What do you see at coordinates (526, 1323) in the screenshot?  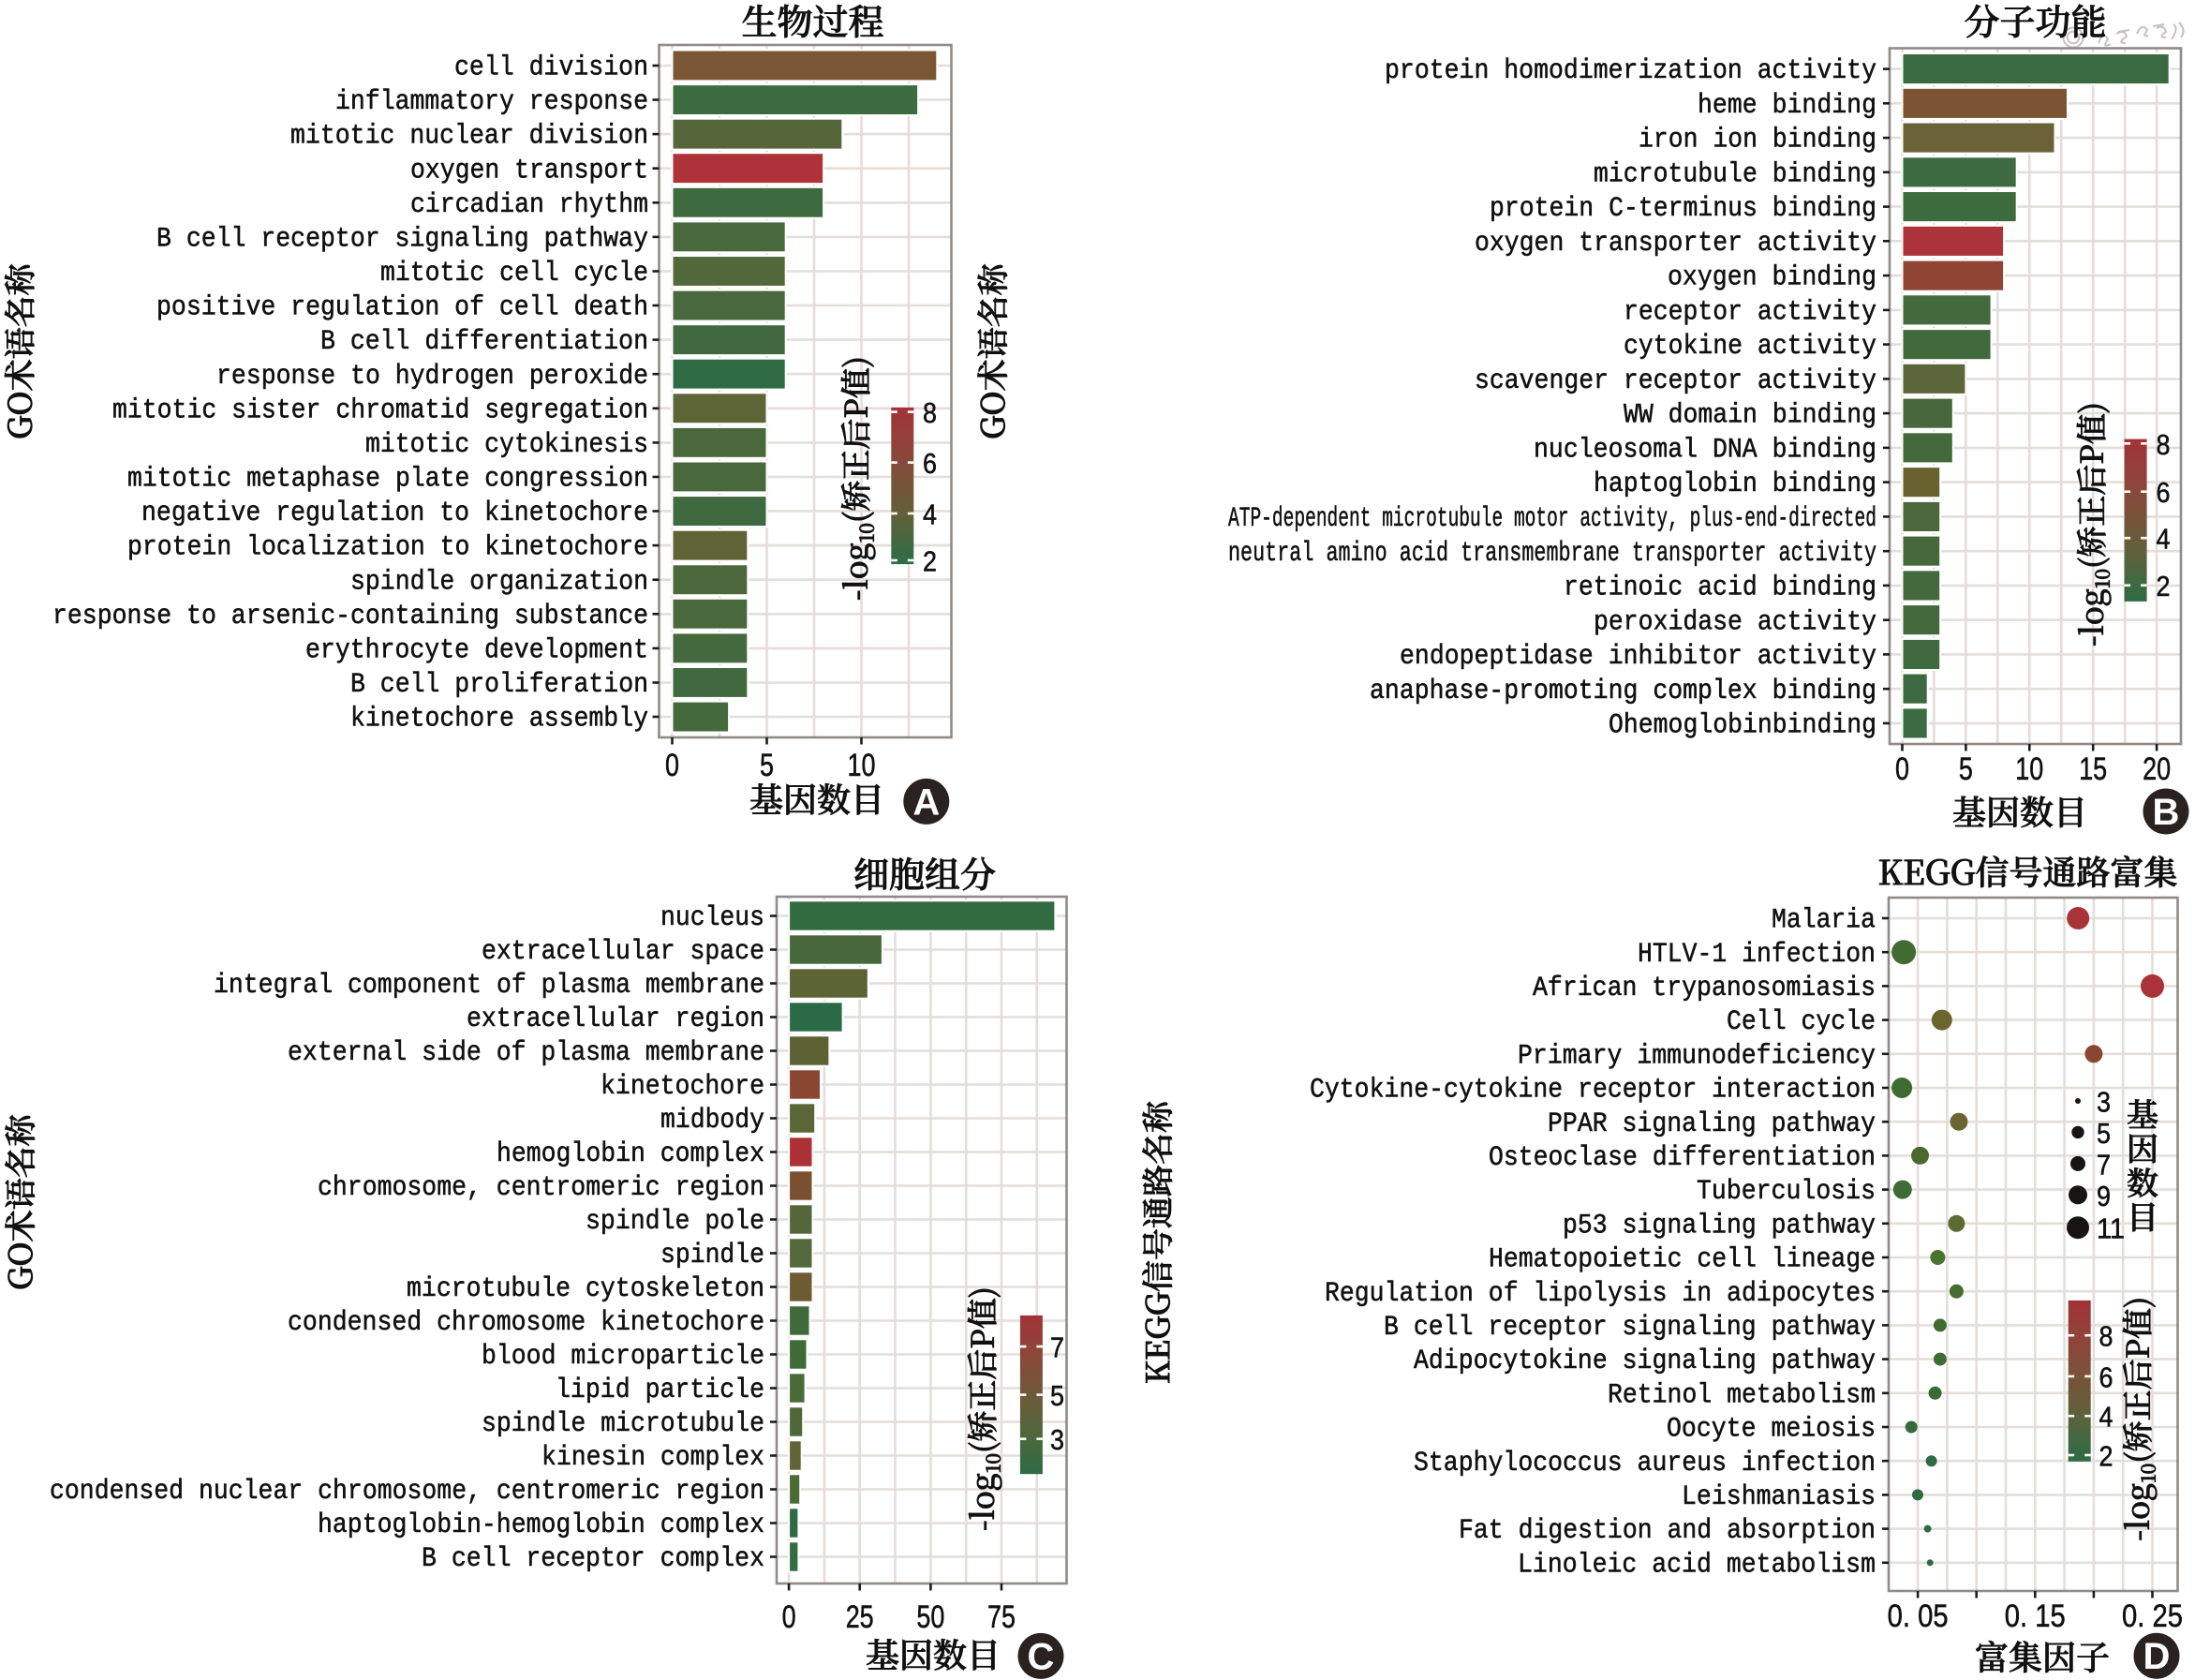 I see `svg-text:condensed chromosome kinetocho: condensed chromosome kinetochore` at bounding box center [526, 1323].